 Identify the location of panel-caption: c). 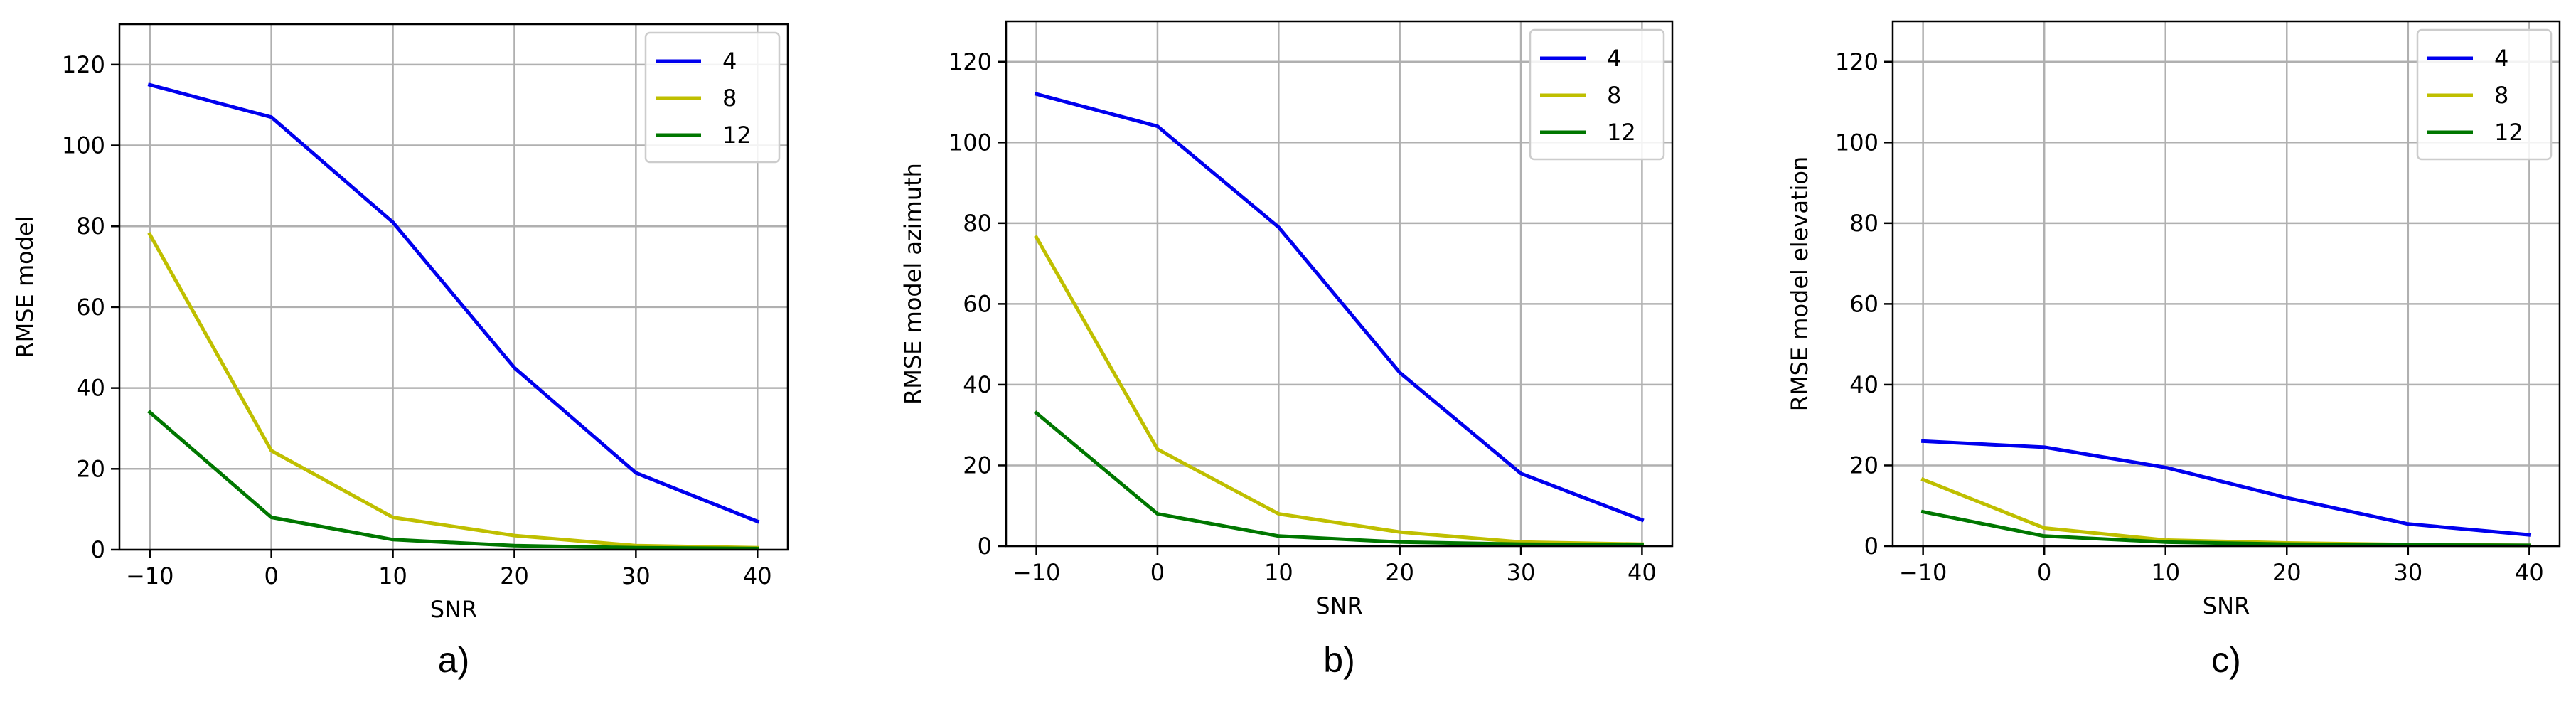
(2226, 660).